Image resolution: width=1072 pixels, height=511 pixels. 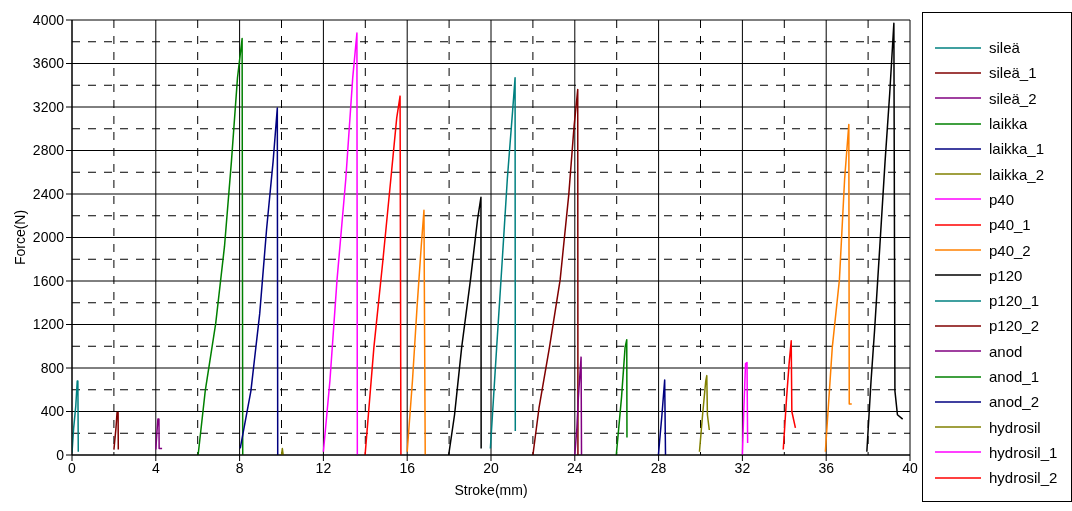 What do you see at coordinates (48, 324) in the screenshot?
I see `y-tick-label: 1200` at bounding box center [48, 324].